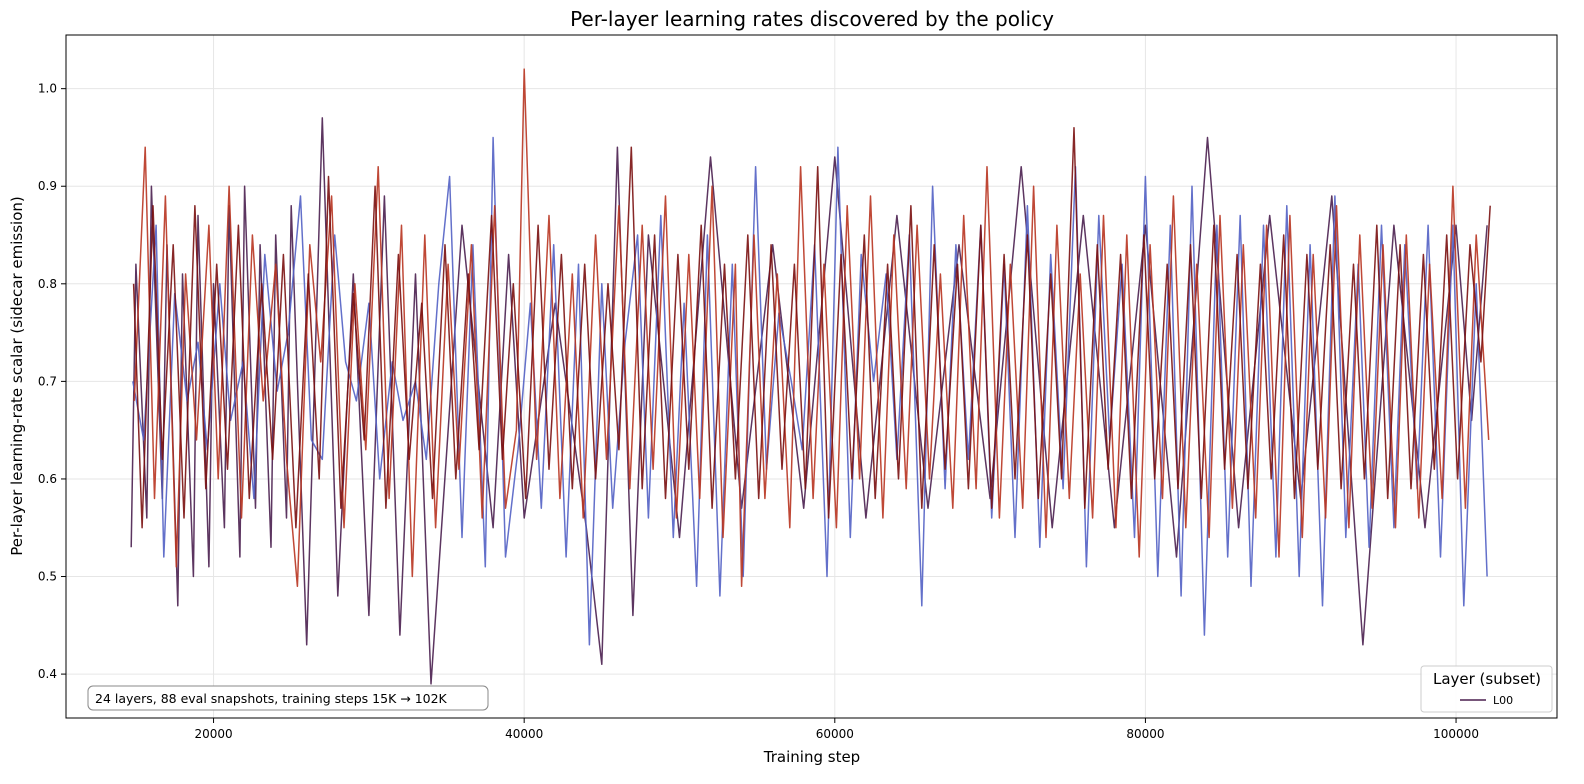 The width and height of the screenshot is (1584, 784). What do you see at coordinates (1503, 700) in the screenshot?
I see `legend-entry-l00: L00` at bounding box center [1503, 700].